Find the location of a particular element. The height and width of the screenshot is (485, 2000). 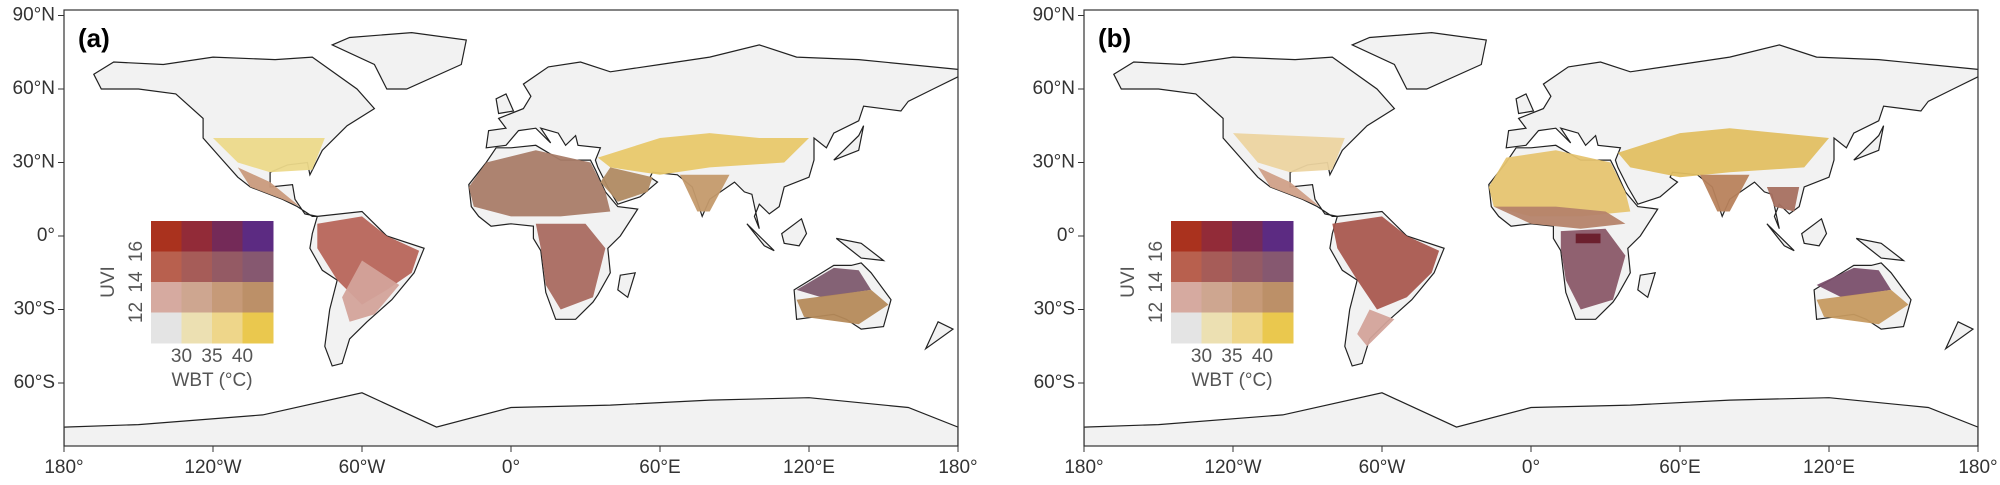

legend-x-label: 30 is located at coordinates (181, 356).